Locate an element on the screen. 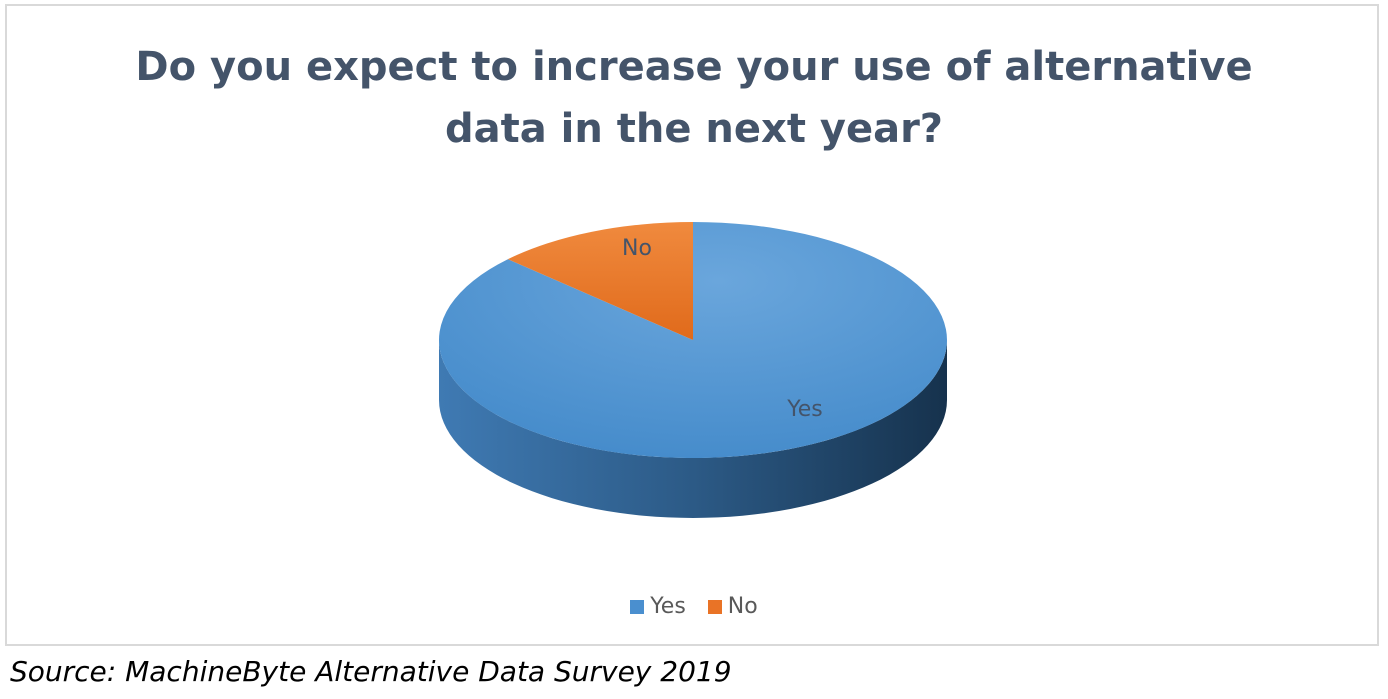 Image resolution: width=1388 pixels, height=699 pixels. pie-slice-yes is located at coordinates (692, 340).